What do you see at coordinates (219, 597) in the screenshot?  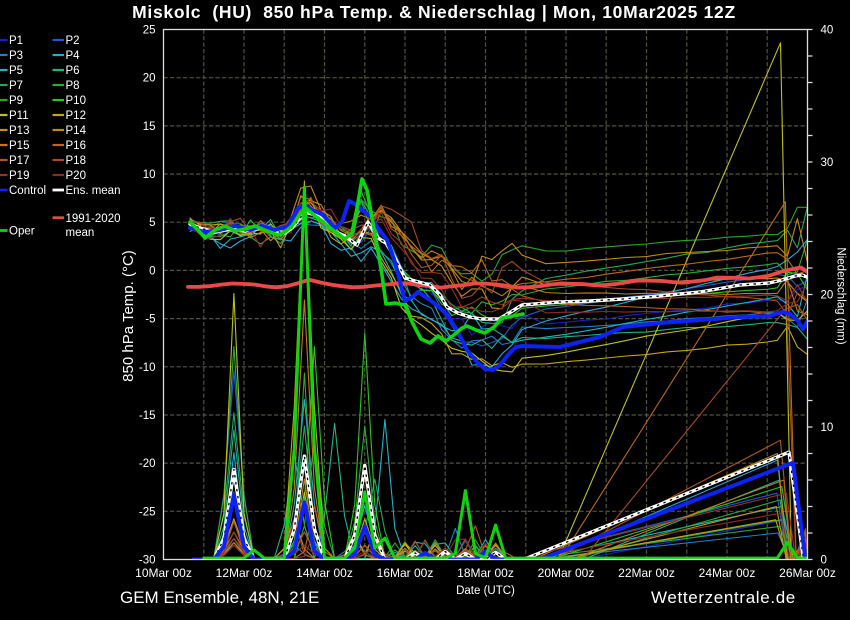 I see `svg-text: GEM Ensemble, 48N, 21E` at bounding box center [219, 597].